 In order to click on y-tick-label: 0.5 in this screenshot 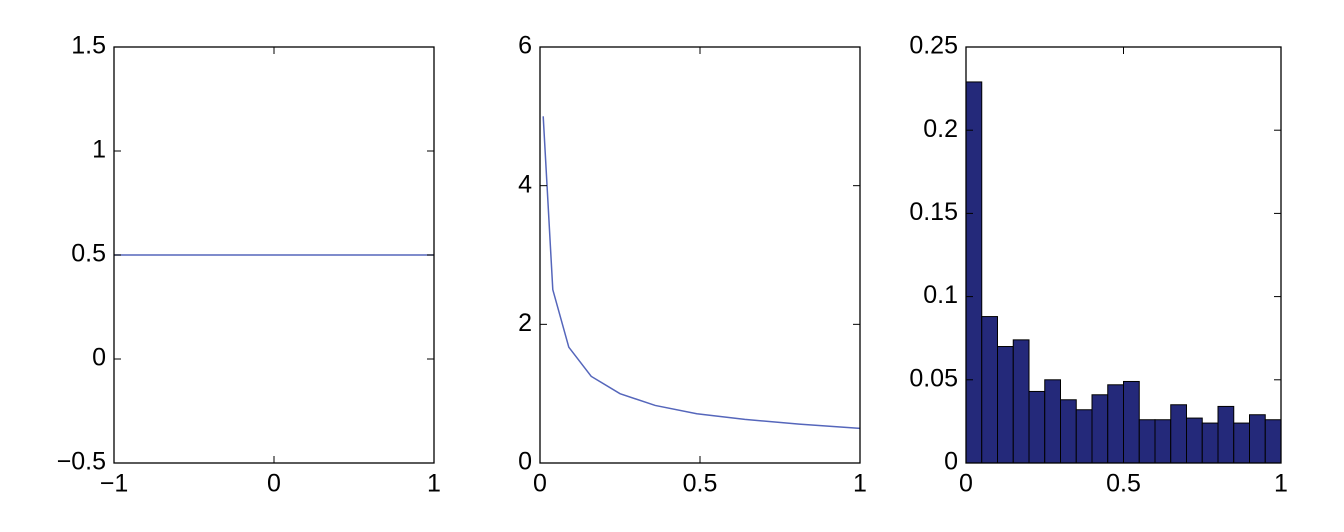, I will do `click(88, 254)`.